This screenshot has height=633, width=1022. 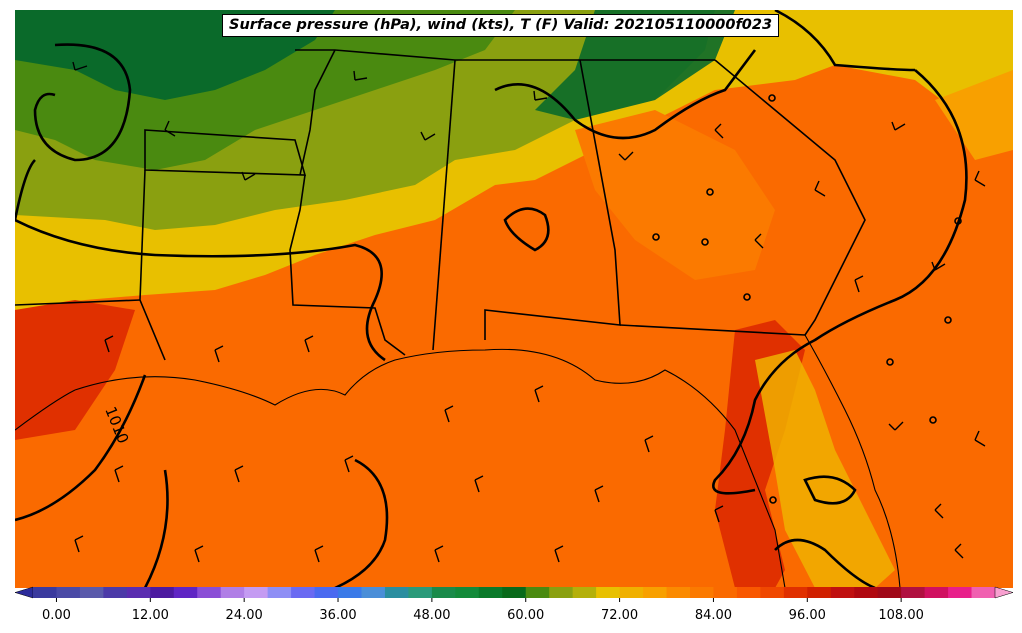 I want to click on colorbar-tick-label: 84.00, so click(x=713, y=615).